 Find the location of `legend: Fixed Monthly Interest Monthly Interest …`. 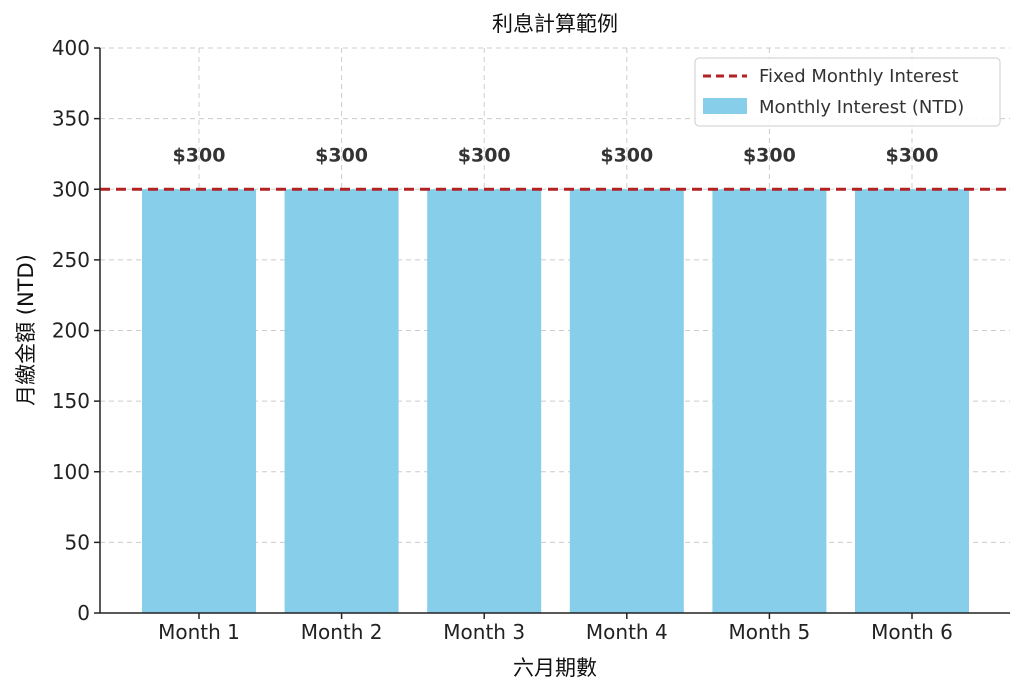

legend: Fixed Monthly Interest Monthly Interest … is located at coordinates (847, 92).